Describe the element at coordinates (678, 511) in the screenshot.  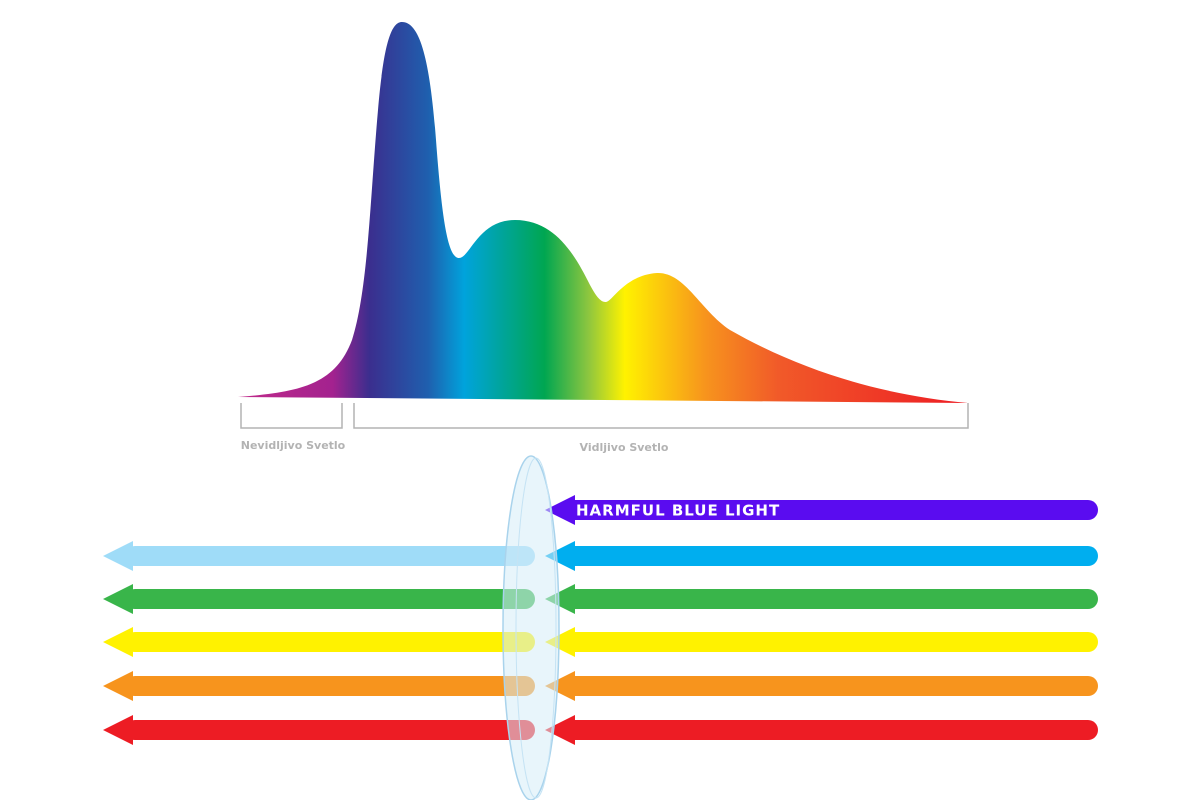
I see `arrow-label: HARMFUL BLUE LIGHT` at that location.